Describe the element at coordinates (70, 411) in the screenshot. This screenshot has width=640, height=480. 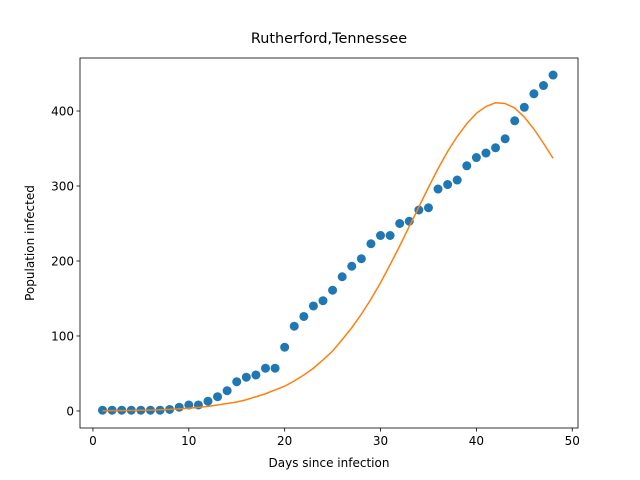
I see `y-tick-label: 0` at that location.